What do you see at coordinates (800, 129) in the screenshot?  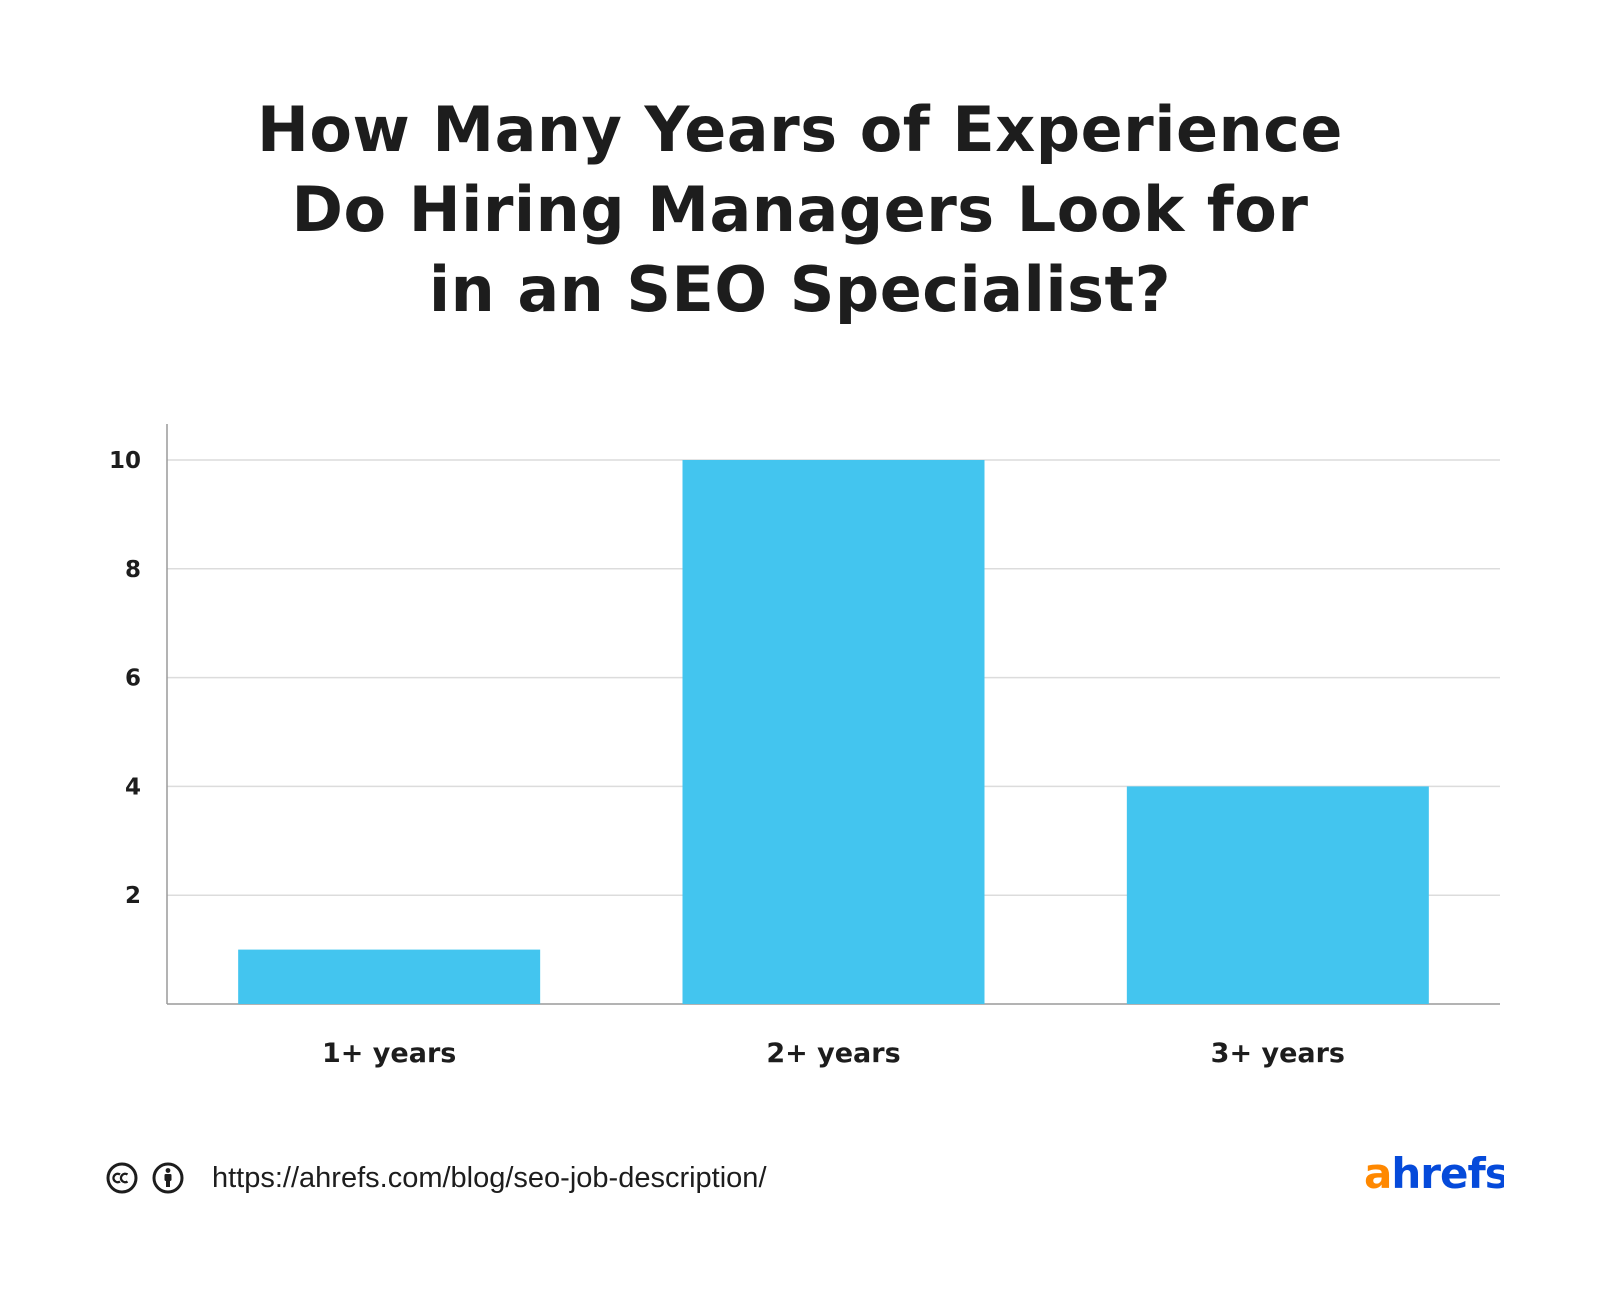 I see `chart-title-line-1: How Many Years of Experience` at bounding box center [800, 129].